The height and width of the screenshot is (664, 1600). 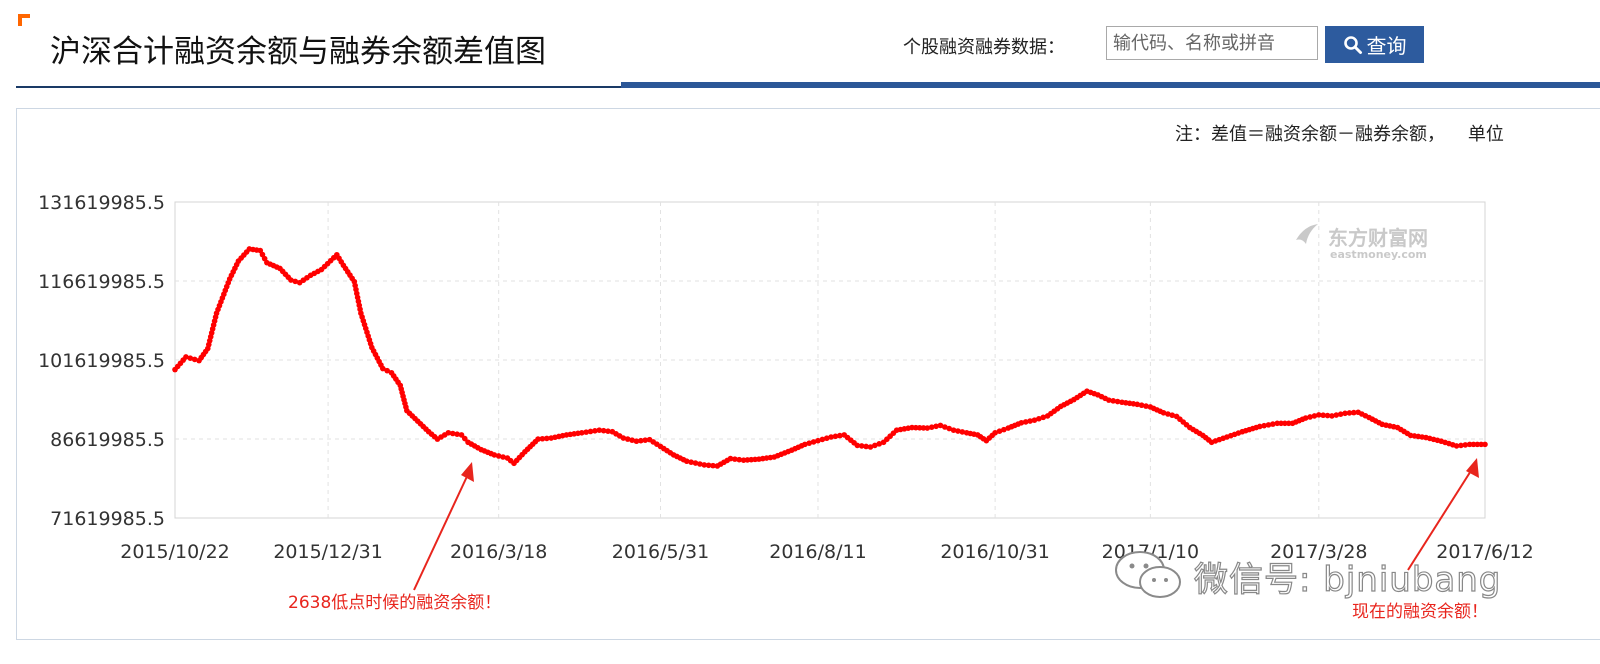 What do you see at coordinates (175, 552) in the screenshot?
I see `x-tick-label: 2015/10/22` at bounding box center [175, 552].